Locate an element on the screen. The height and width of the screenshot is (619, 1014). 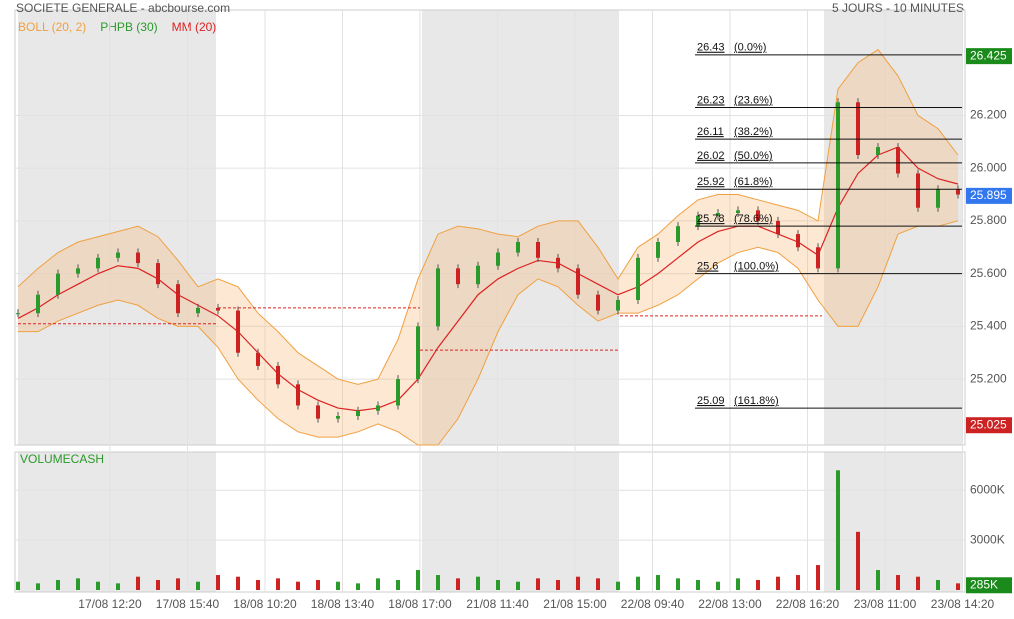
fib-value: 25.92 is located at coordinates (711, 182).